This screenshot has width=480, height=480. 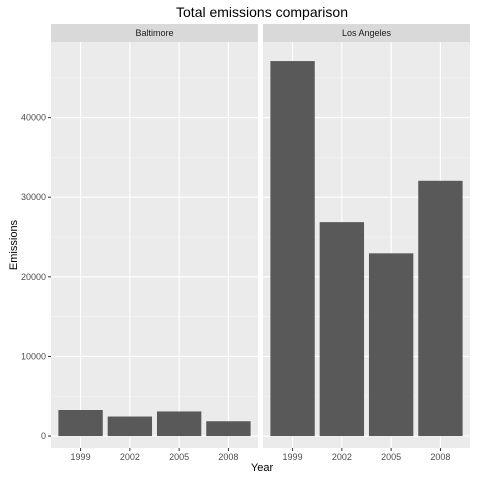 I want to click on facet-label: Los Angeles, so click(x=367, y=33).